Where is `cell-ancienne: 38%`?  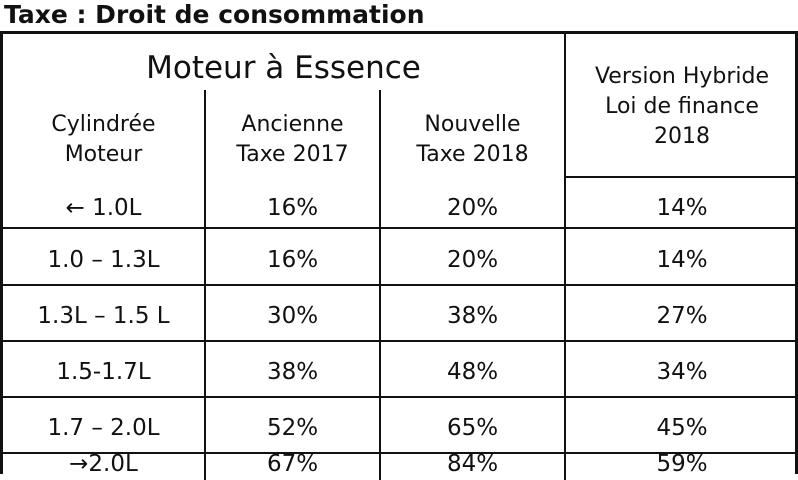
cell-ancienne: 38% is located at coordinates (292, 372).